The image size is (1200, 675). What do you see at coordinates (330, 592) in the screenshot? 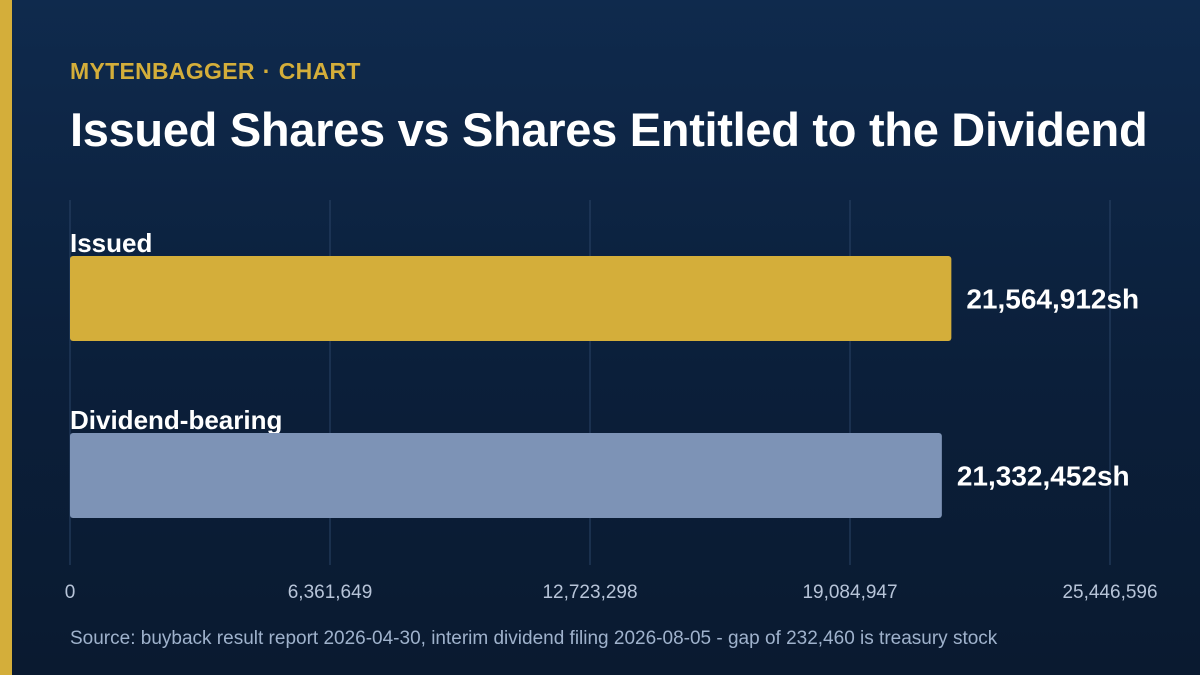
I see `x-tick-label: 6,361,649` at bounding box center [330, 592].